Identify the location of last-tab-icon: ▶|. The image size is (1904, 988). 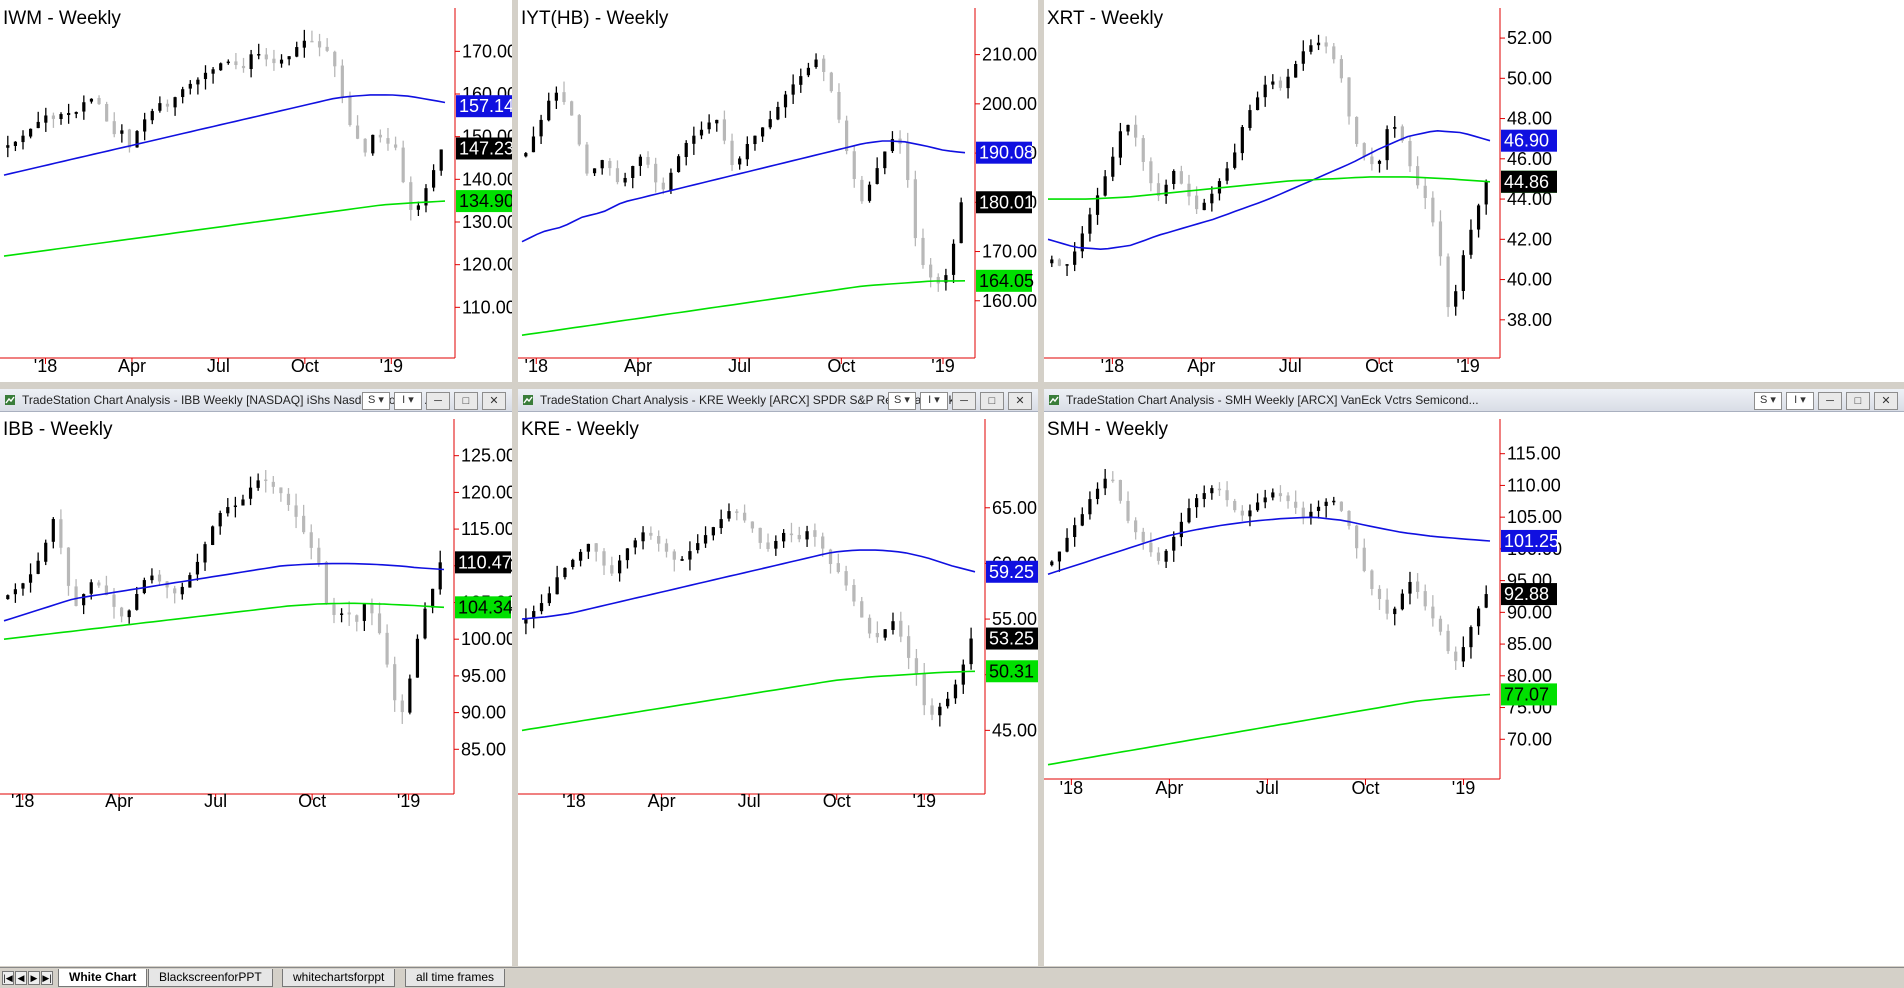
(47, 978).